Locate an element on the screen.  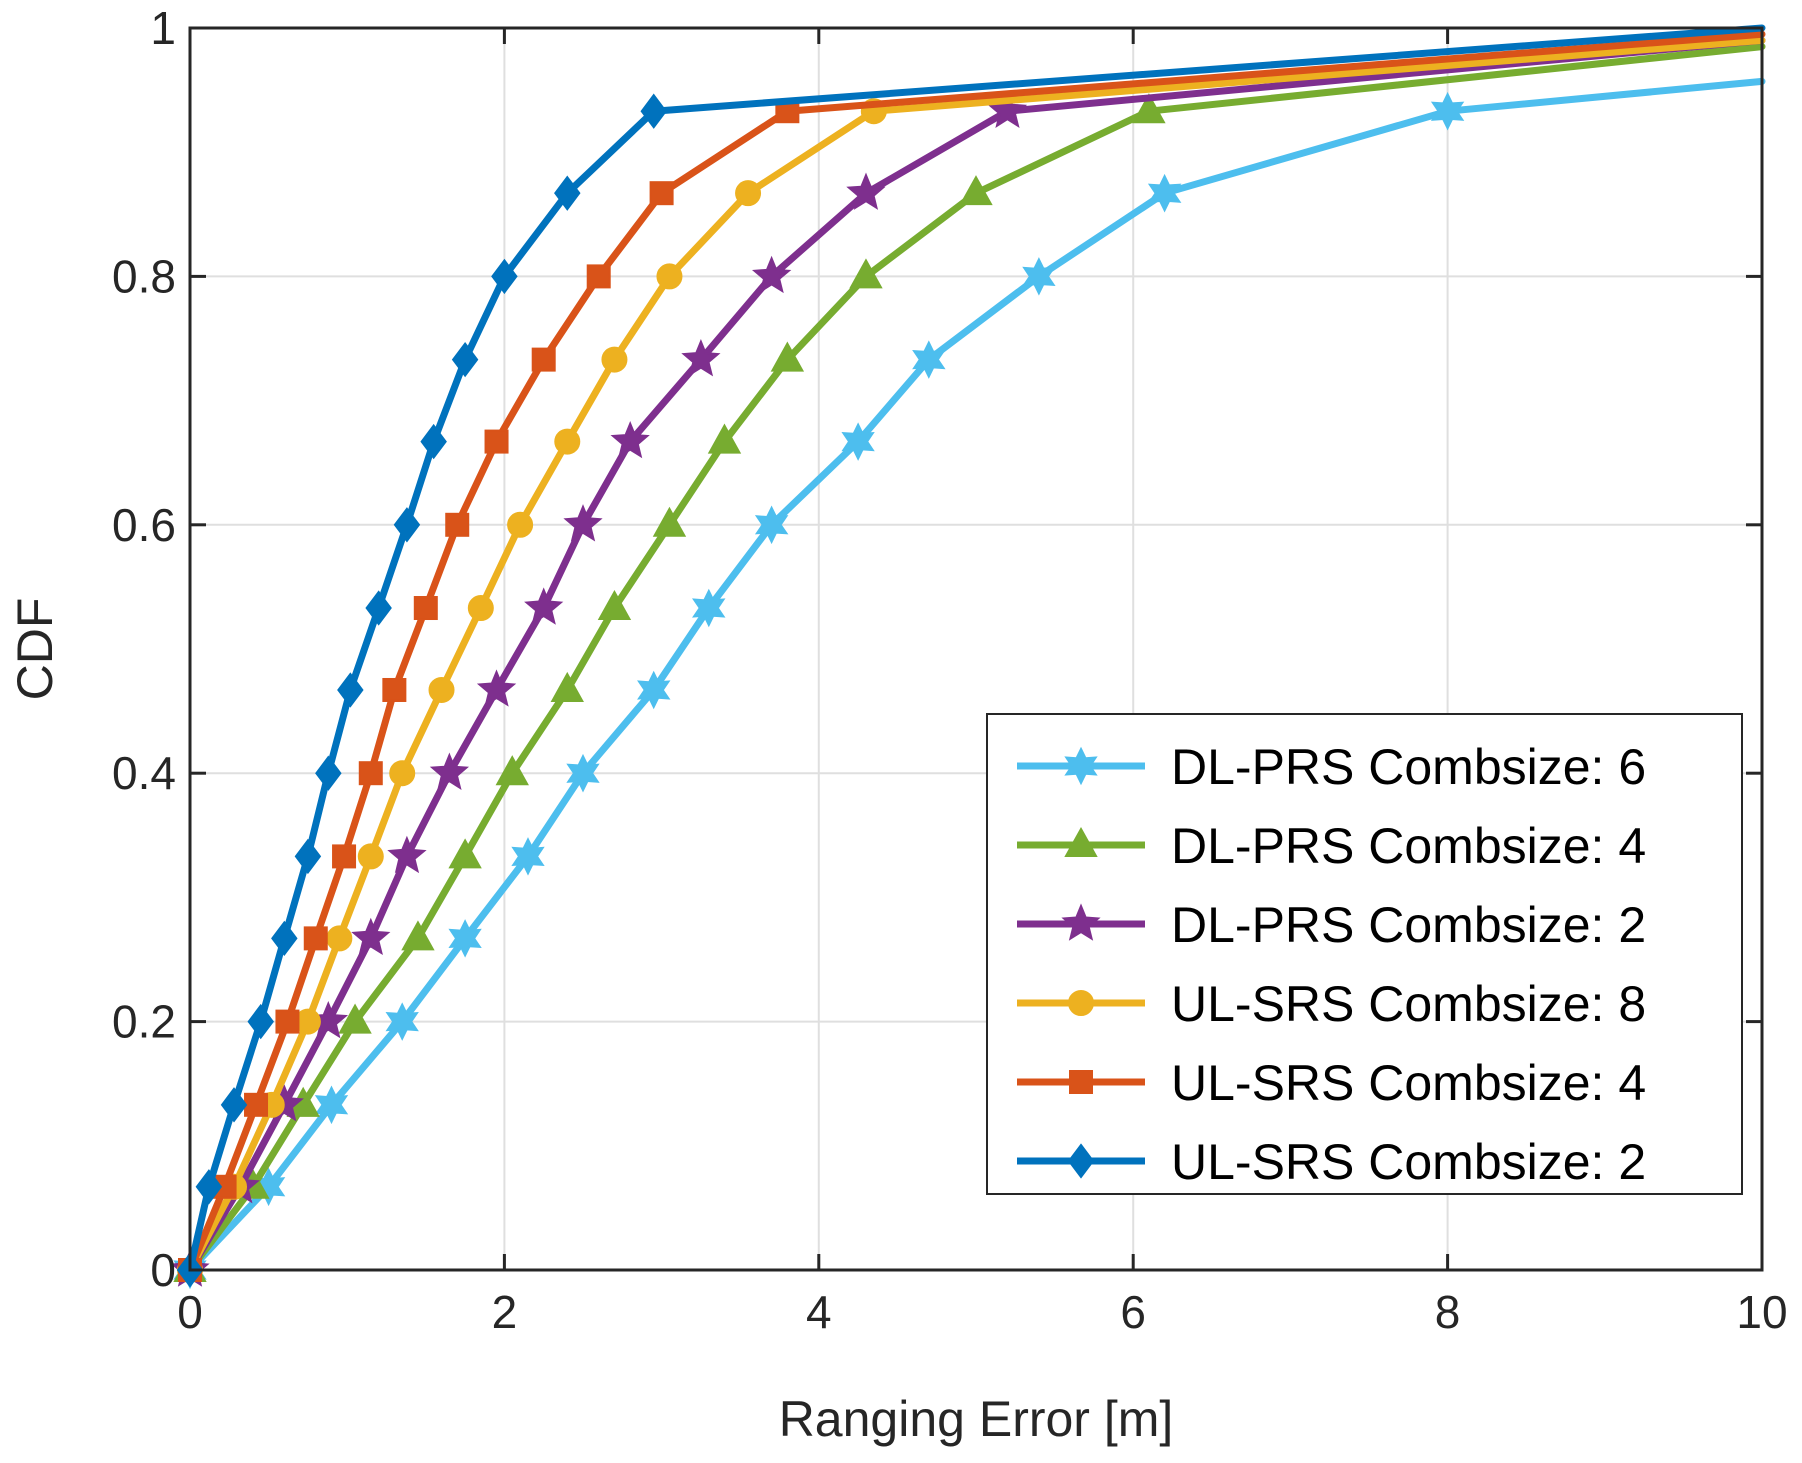
y-tick-label: 1 is located at coordinates (163, 28).